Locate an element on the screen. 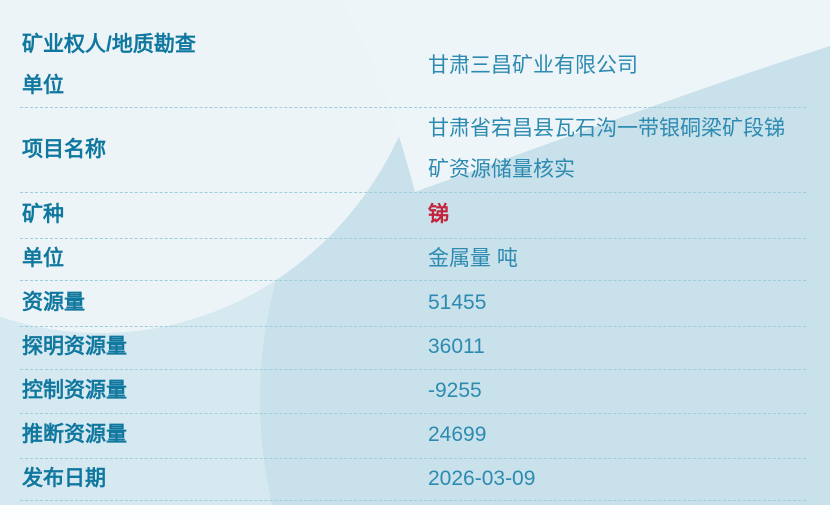  row-value: -9255 is located at coordinates (455, 390).